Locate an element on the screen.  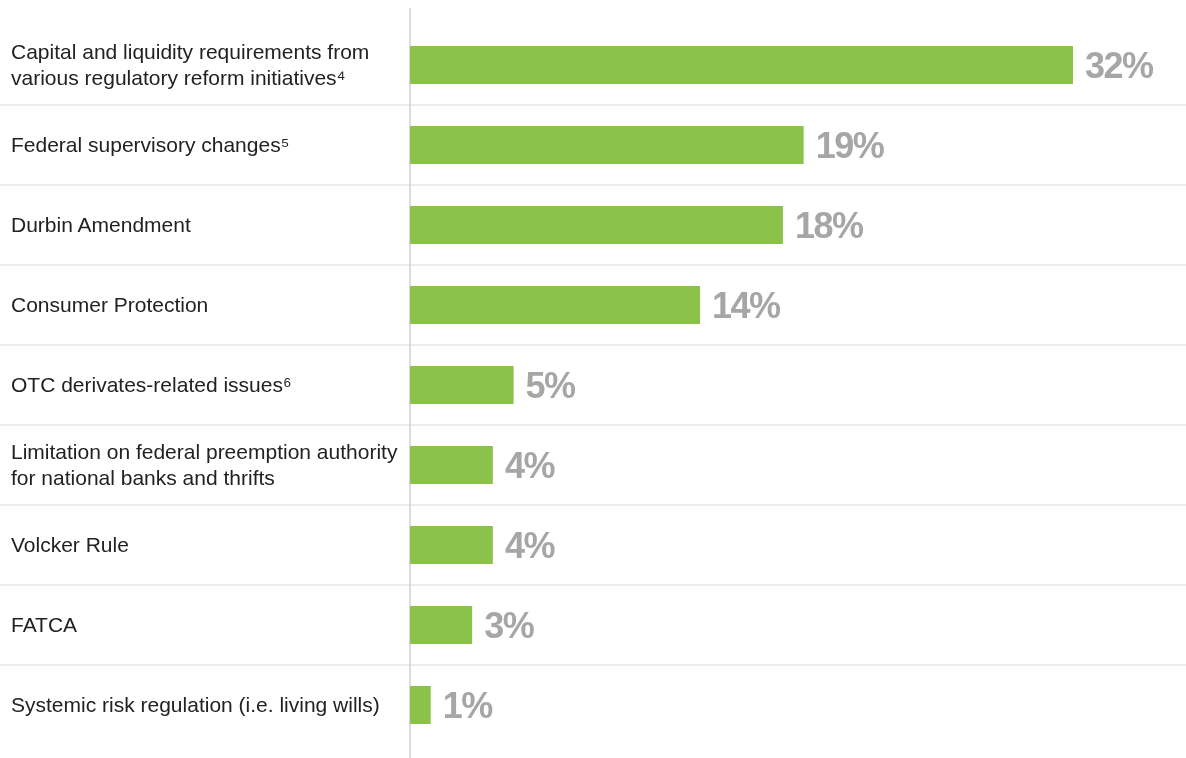
y-tick-label: Limitation on federal preemption authority for national banks and thrifts is located at coordinates (204, 464).